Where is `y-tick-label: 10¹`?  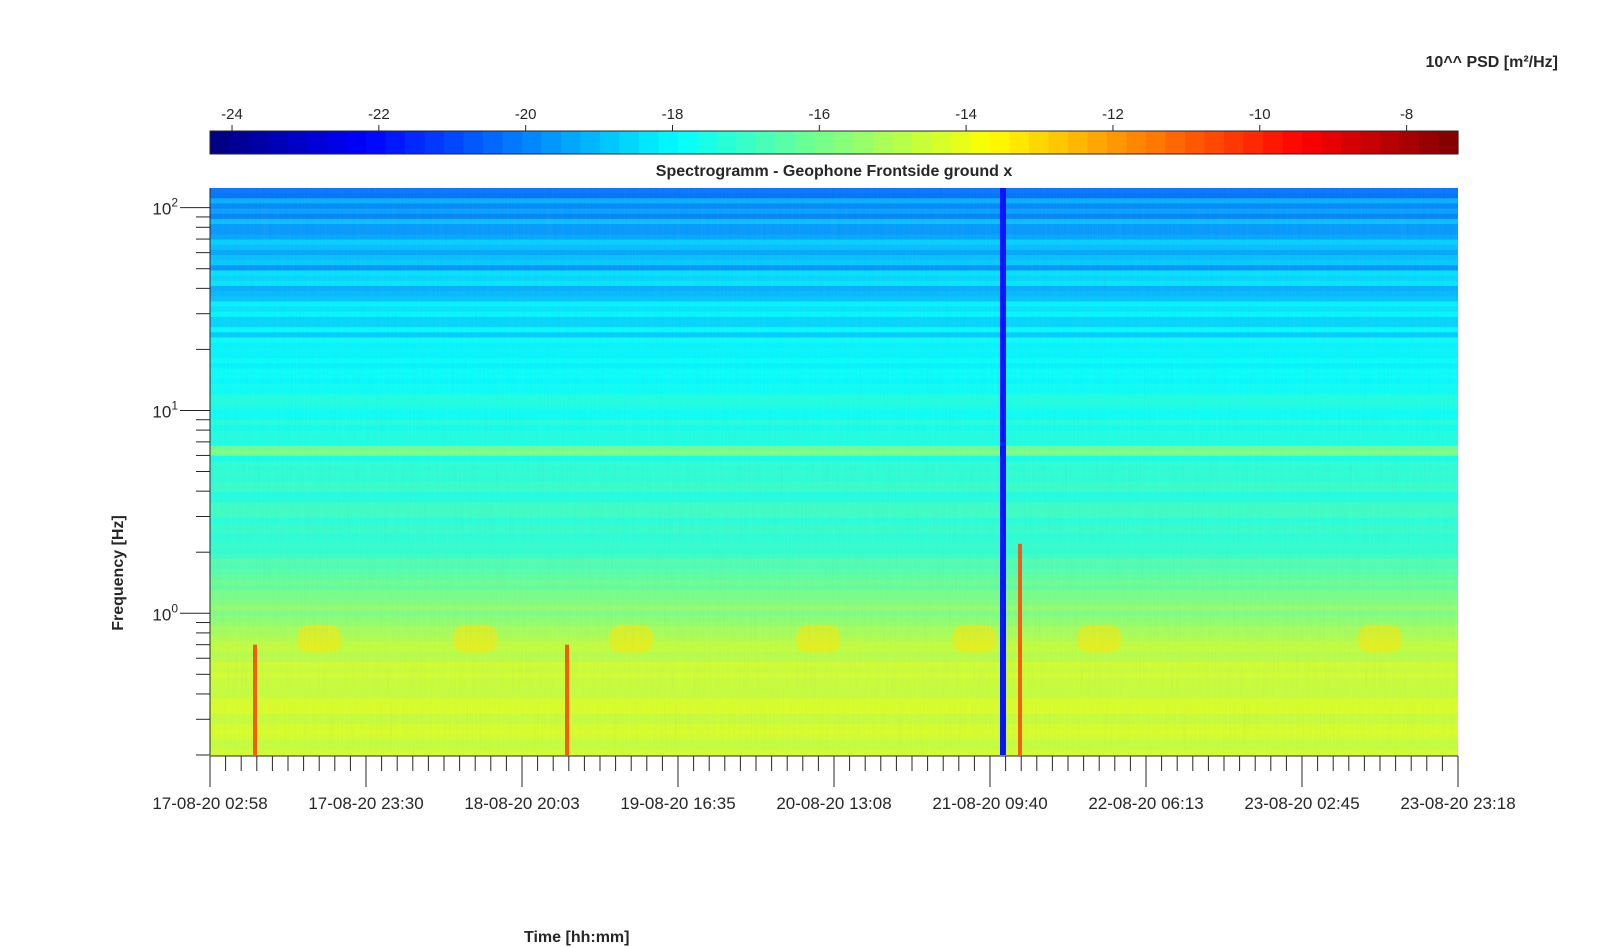 y-tick-label: 10¹ is located at coordinates (165, 409).